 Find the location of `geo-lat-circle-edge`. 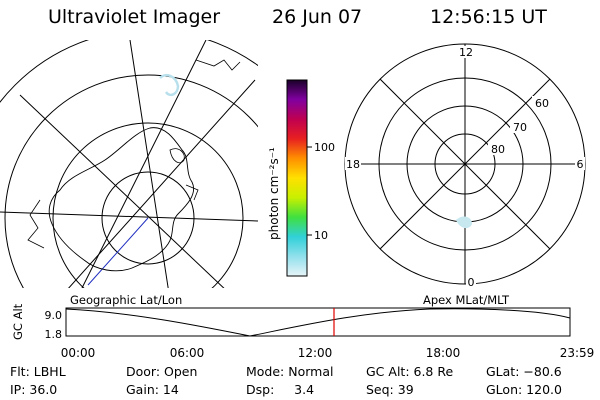

geo-lat-circle-edge is located at coordinates (129, 71).